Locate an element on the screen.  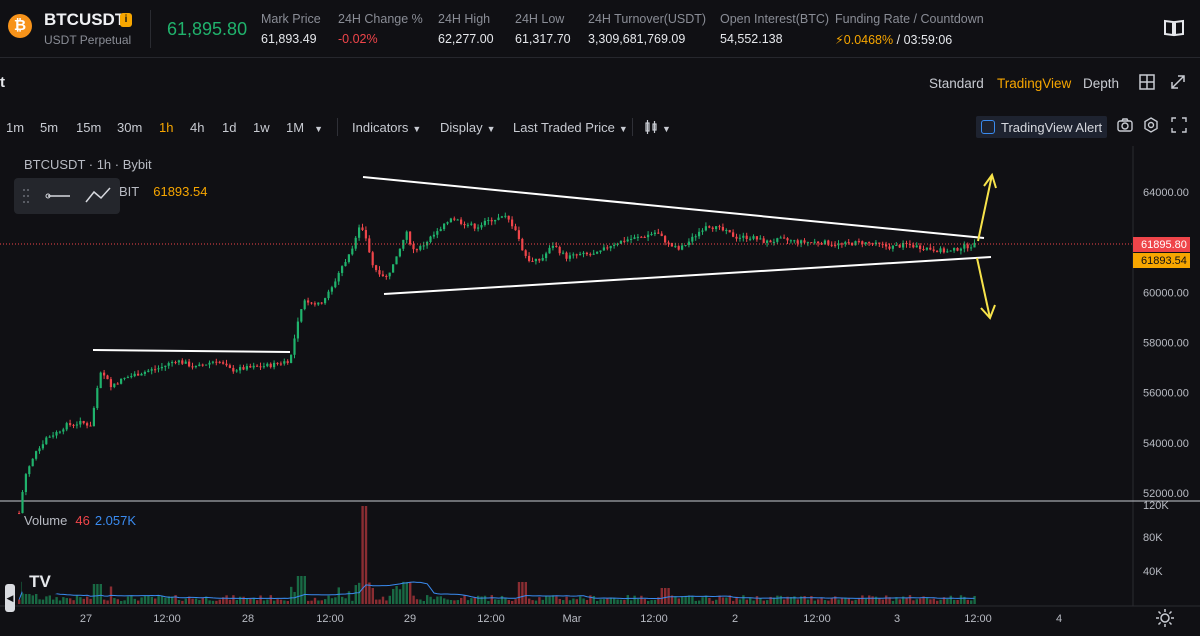
triangle-lower-line is located at coordinates (687, 275).